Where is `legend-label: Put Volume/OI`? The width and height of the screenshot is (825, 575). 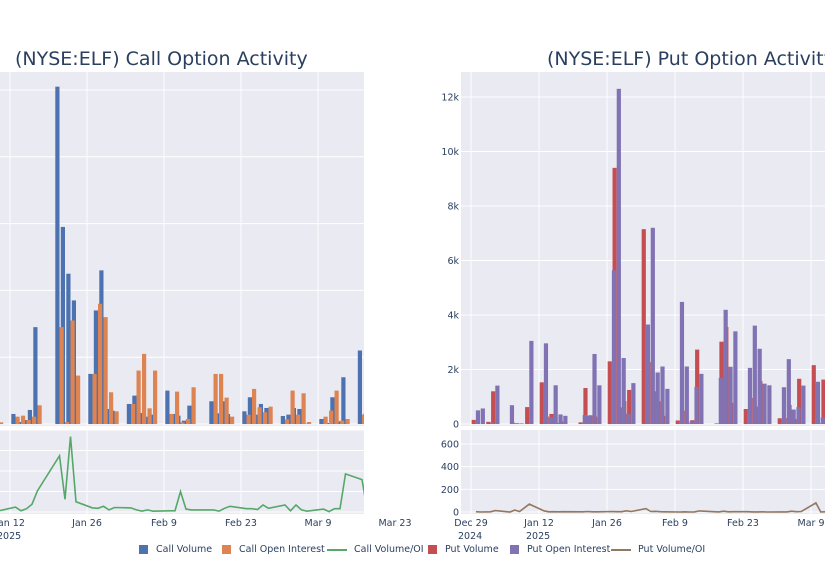 legend-label: Put Volume/OI is located at coordinates (672, 549).